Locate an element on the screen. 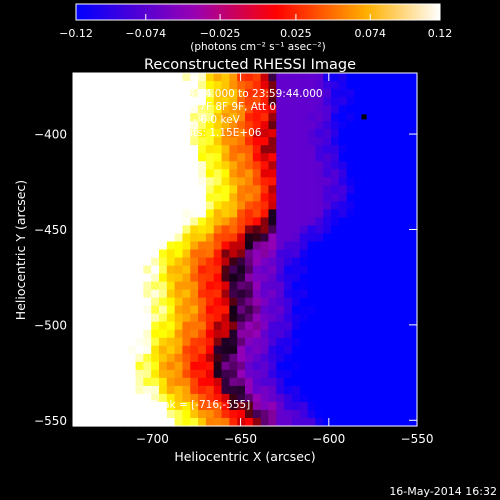 The height and width of the screenshot is (500, 500). y-tick-label: −500 is located at coordinates (50, 325).